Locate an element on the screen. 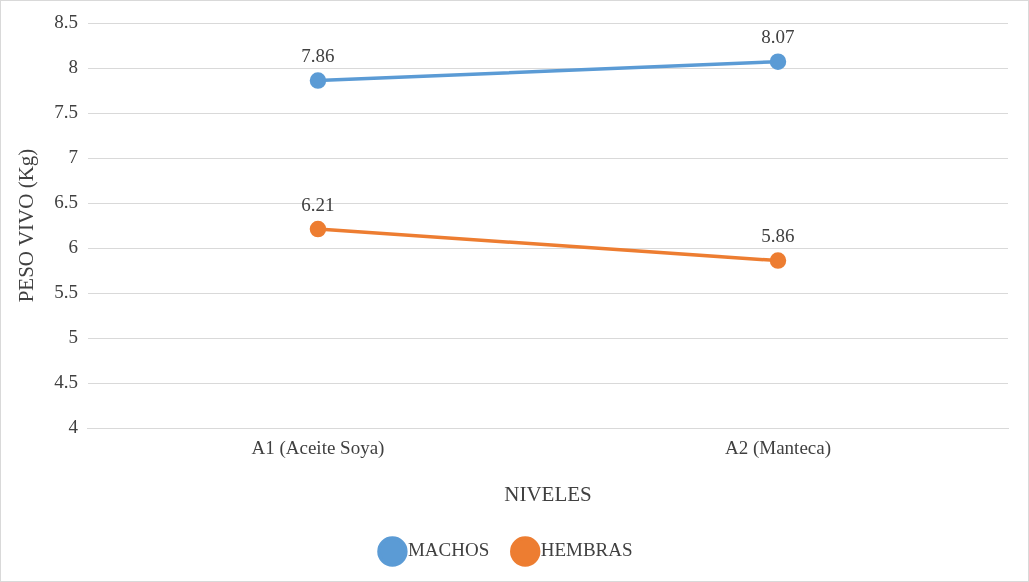  data-label: 7.86 is located at coordinates (318, 56).